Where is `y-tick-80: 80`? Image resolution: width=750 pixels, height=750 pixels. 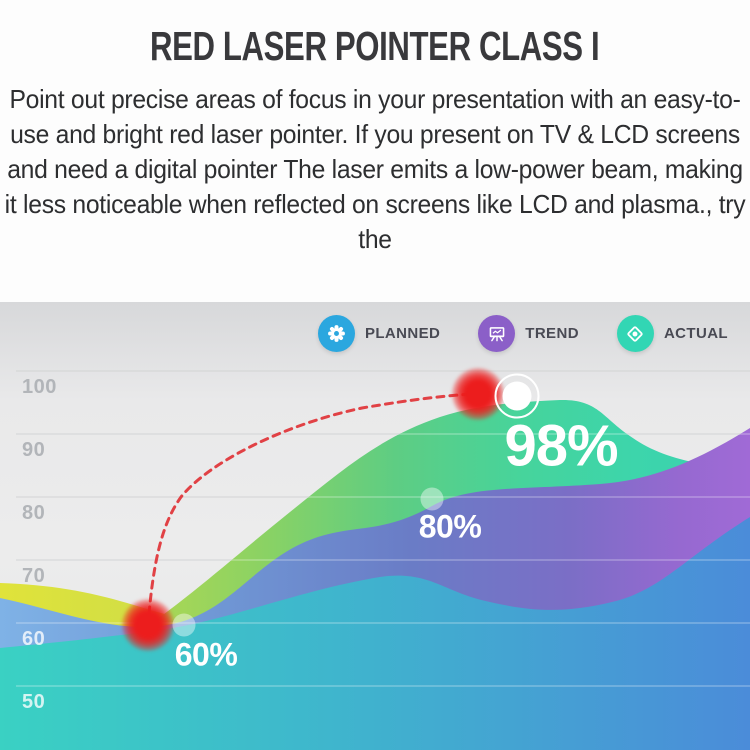 y-tick-80: 80 is located at coordinates (34, 513).